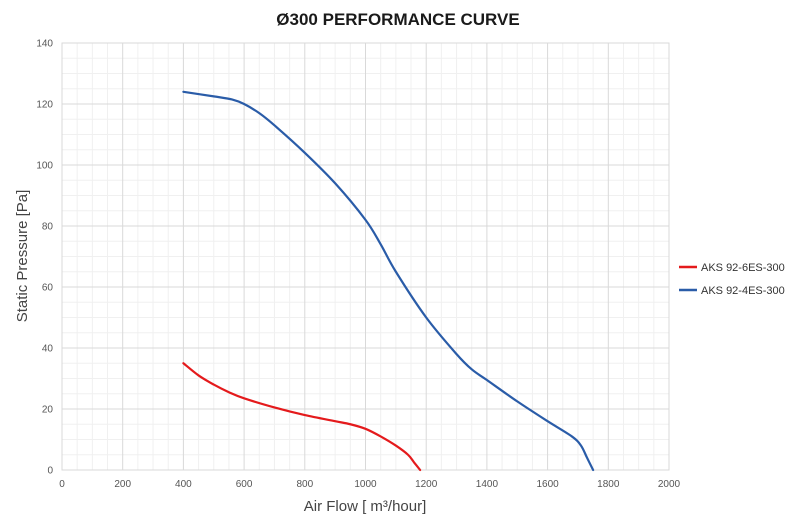 Image resolution: width=800 pixels, height=523 pixels. Describe the element at coordinates (48, 288) in the screenshot. I see `y-tick-label: 60` at that location.